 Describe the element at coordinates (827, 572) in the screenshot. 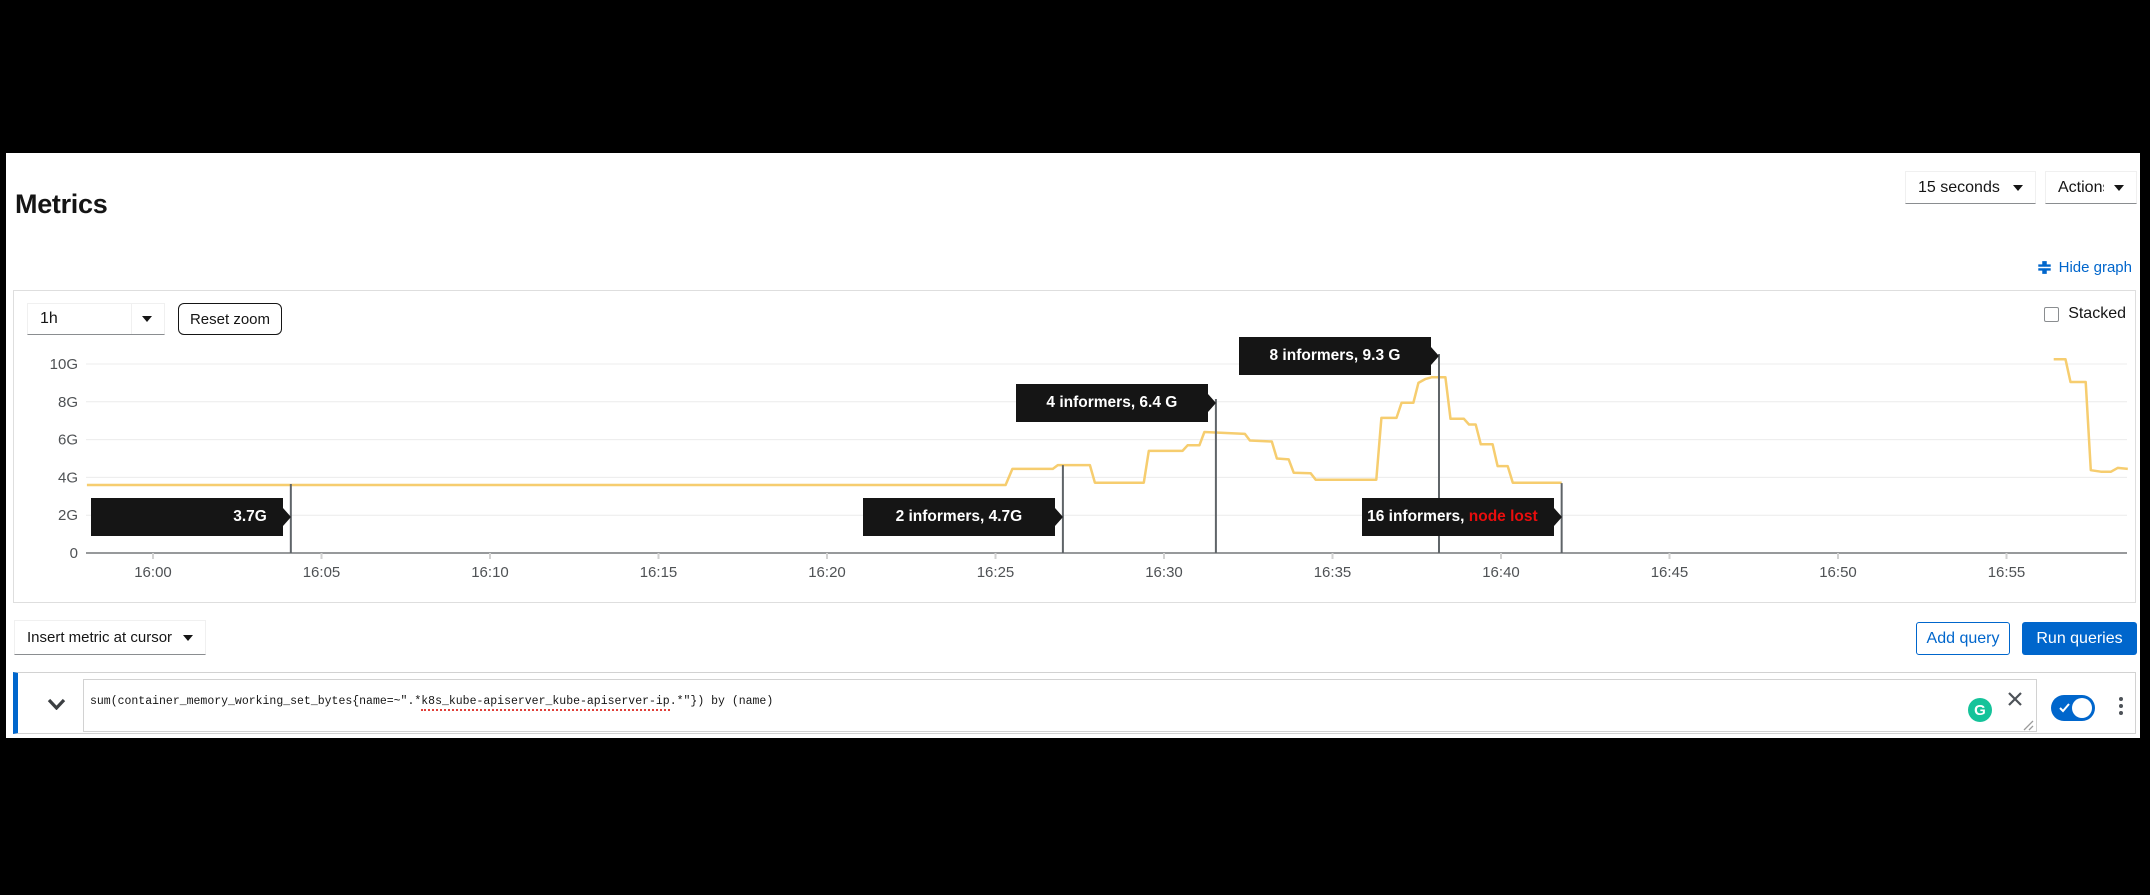

I see `svg-text: 16:20` at that location.